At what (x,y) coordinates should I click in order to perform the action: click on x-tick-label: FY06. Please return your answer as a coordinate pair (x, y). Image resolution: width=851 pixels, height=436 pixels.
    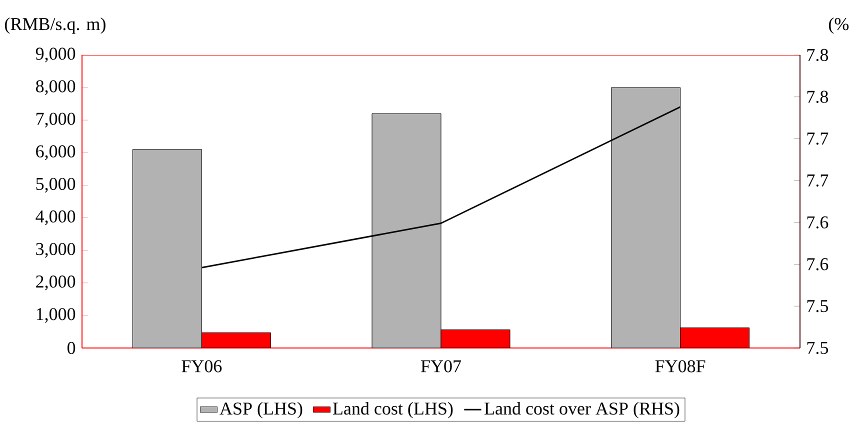
    Looking at the image, I should click on (202, 366).